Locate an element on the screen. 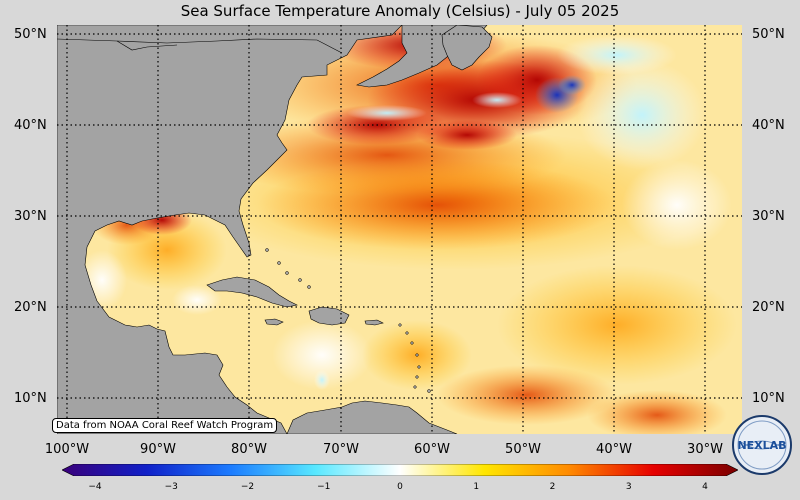 This screenshot has height=500, width=800. nexlab-logo: NEXLAB is located at coordinates (762, 445).